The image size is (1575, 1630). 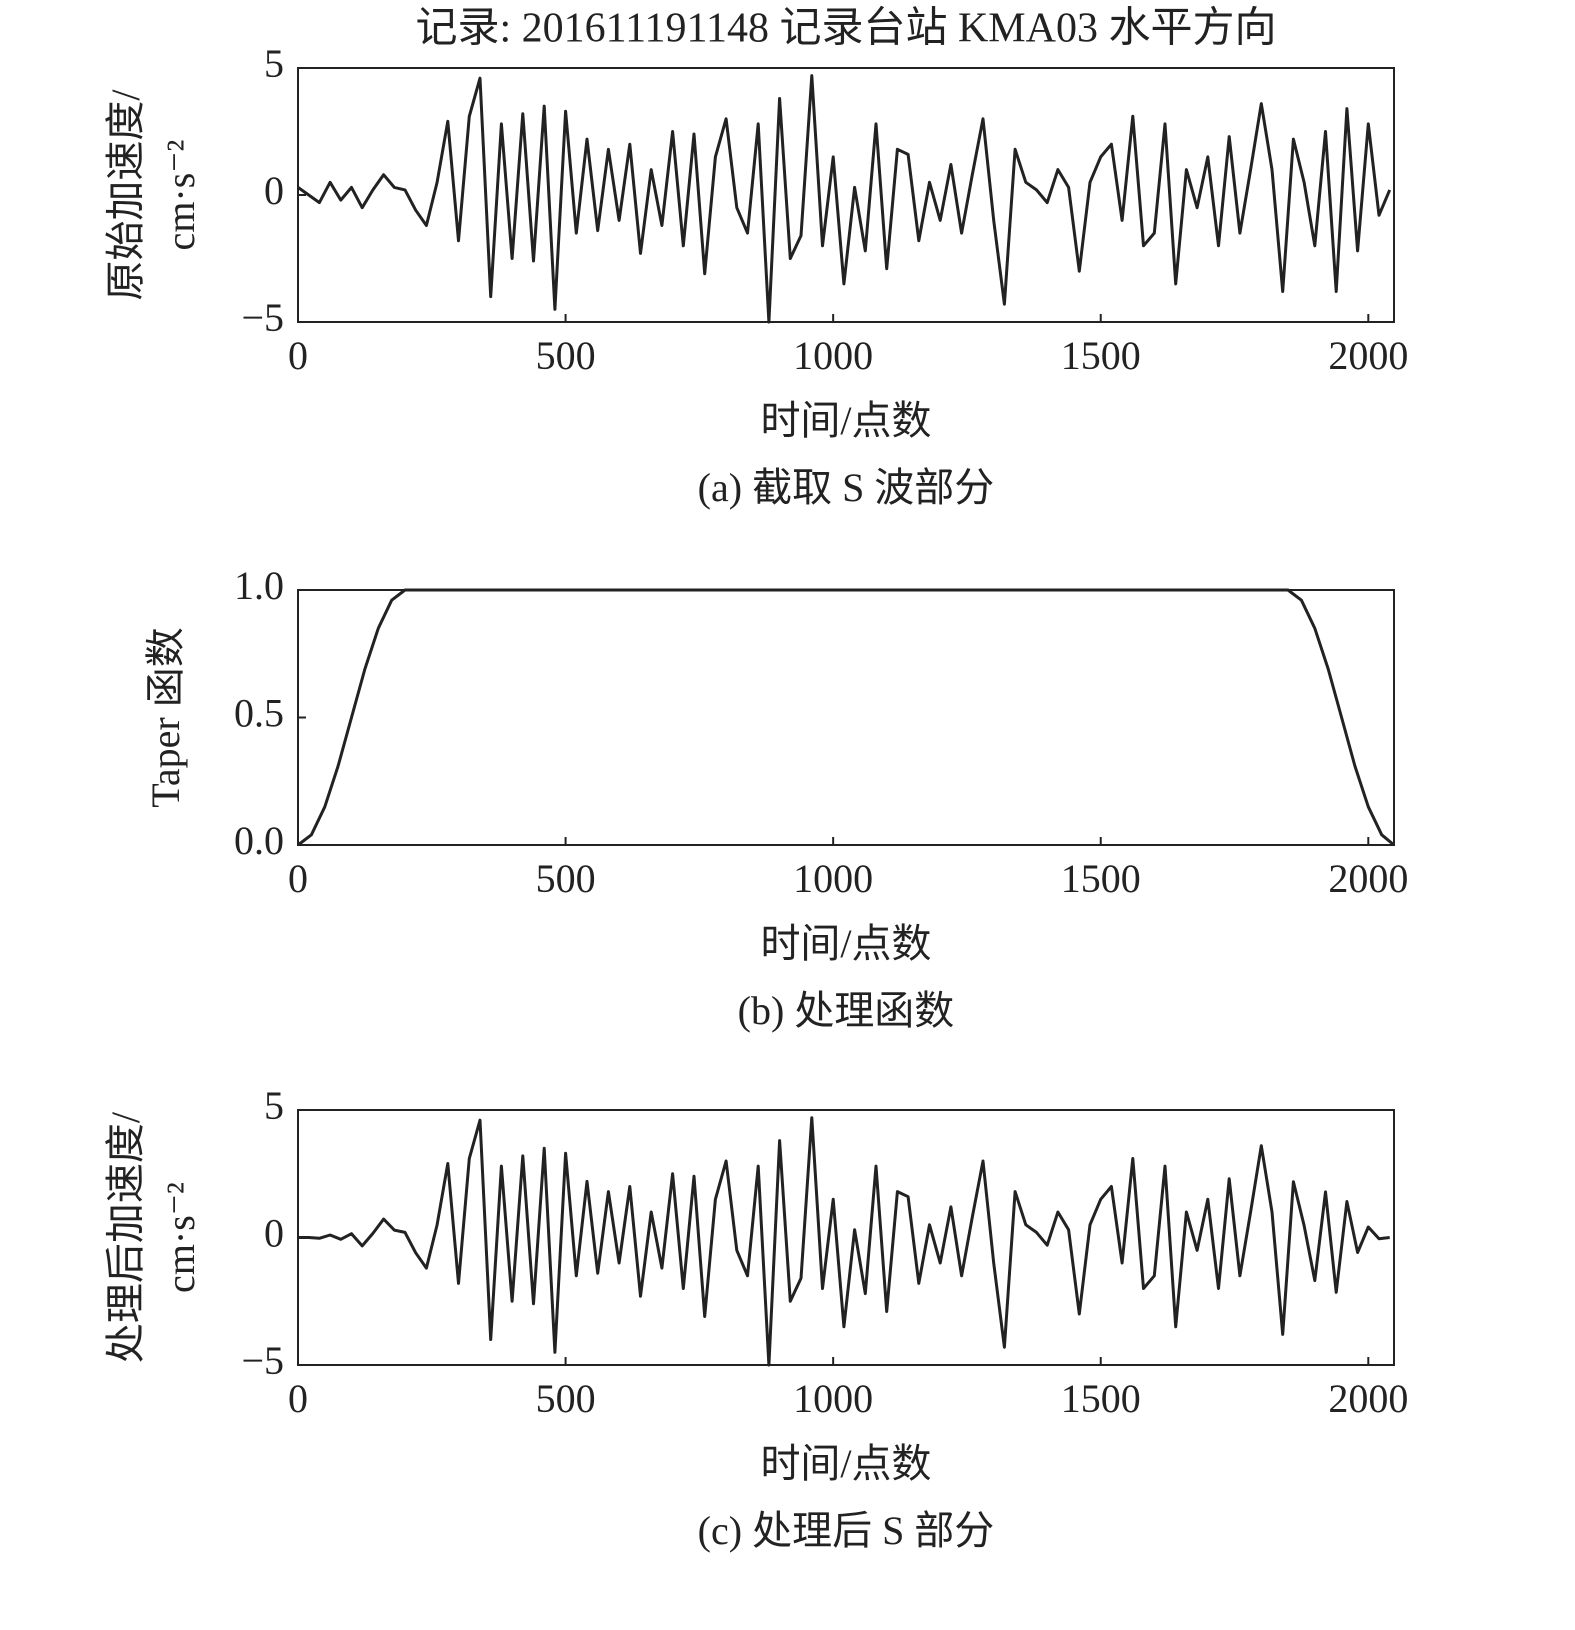 What do you see at coordinates (165, 717) in the screenshot?
I see `y-axis-label: Taper 函数` at bounding box center [165, 717].